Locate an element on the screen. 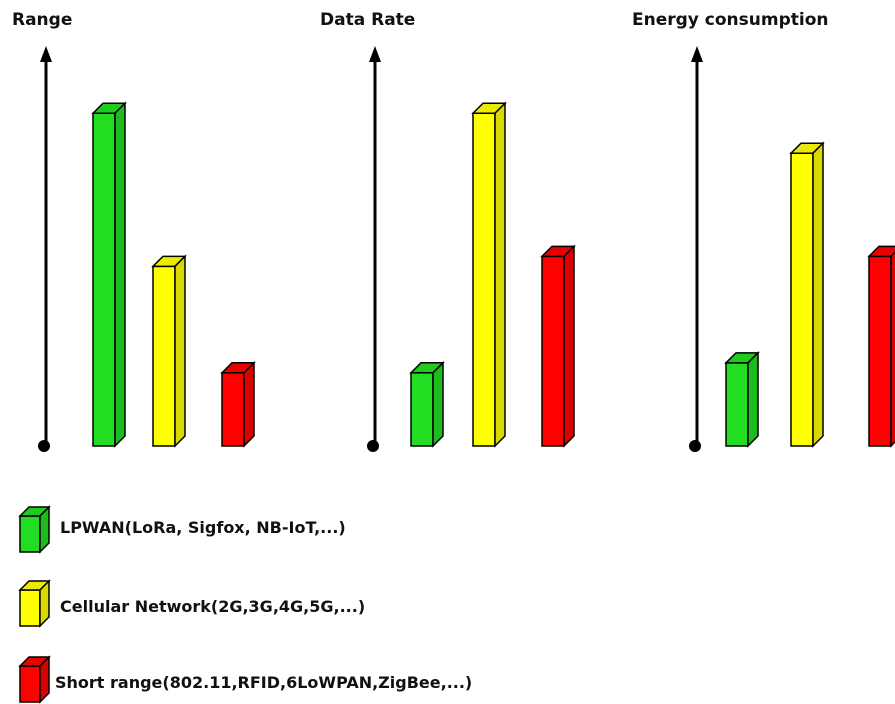  chart-title-data-rate: Data Rate is located at coordinates (368, 20).